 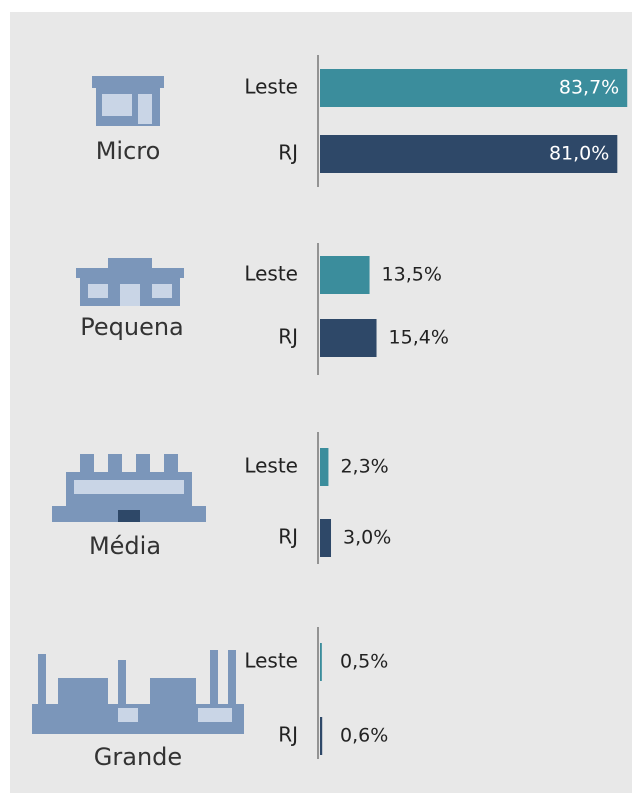 I want to click on grande-icon, so click(x=138, y=692).